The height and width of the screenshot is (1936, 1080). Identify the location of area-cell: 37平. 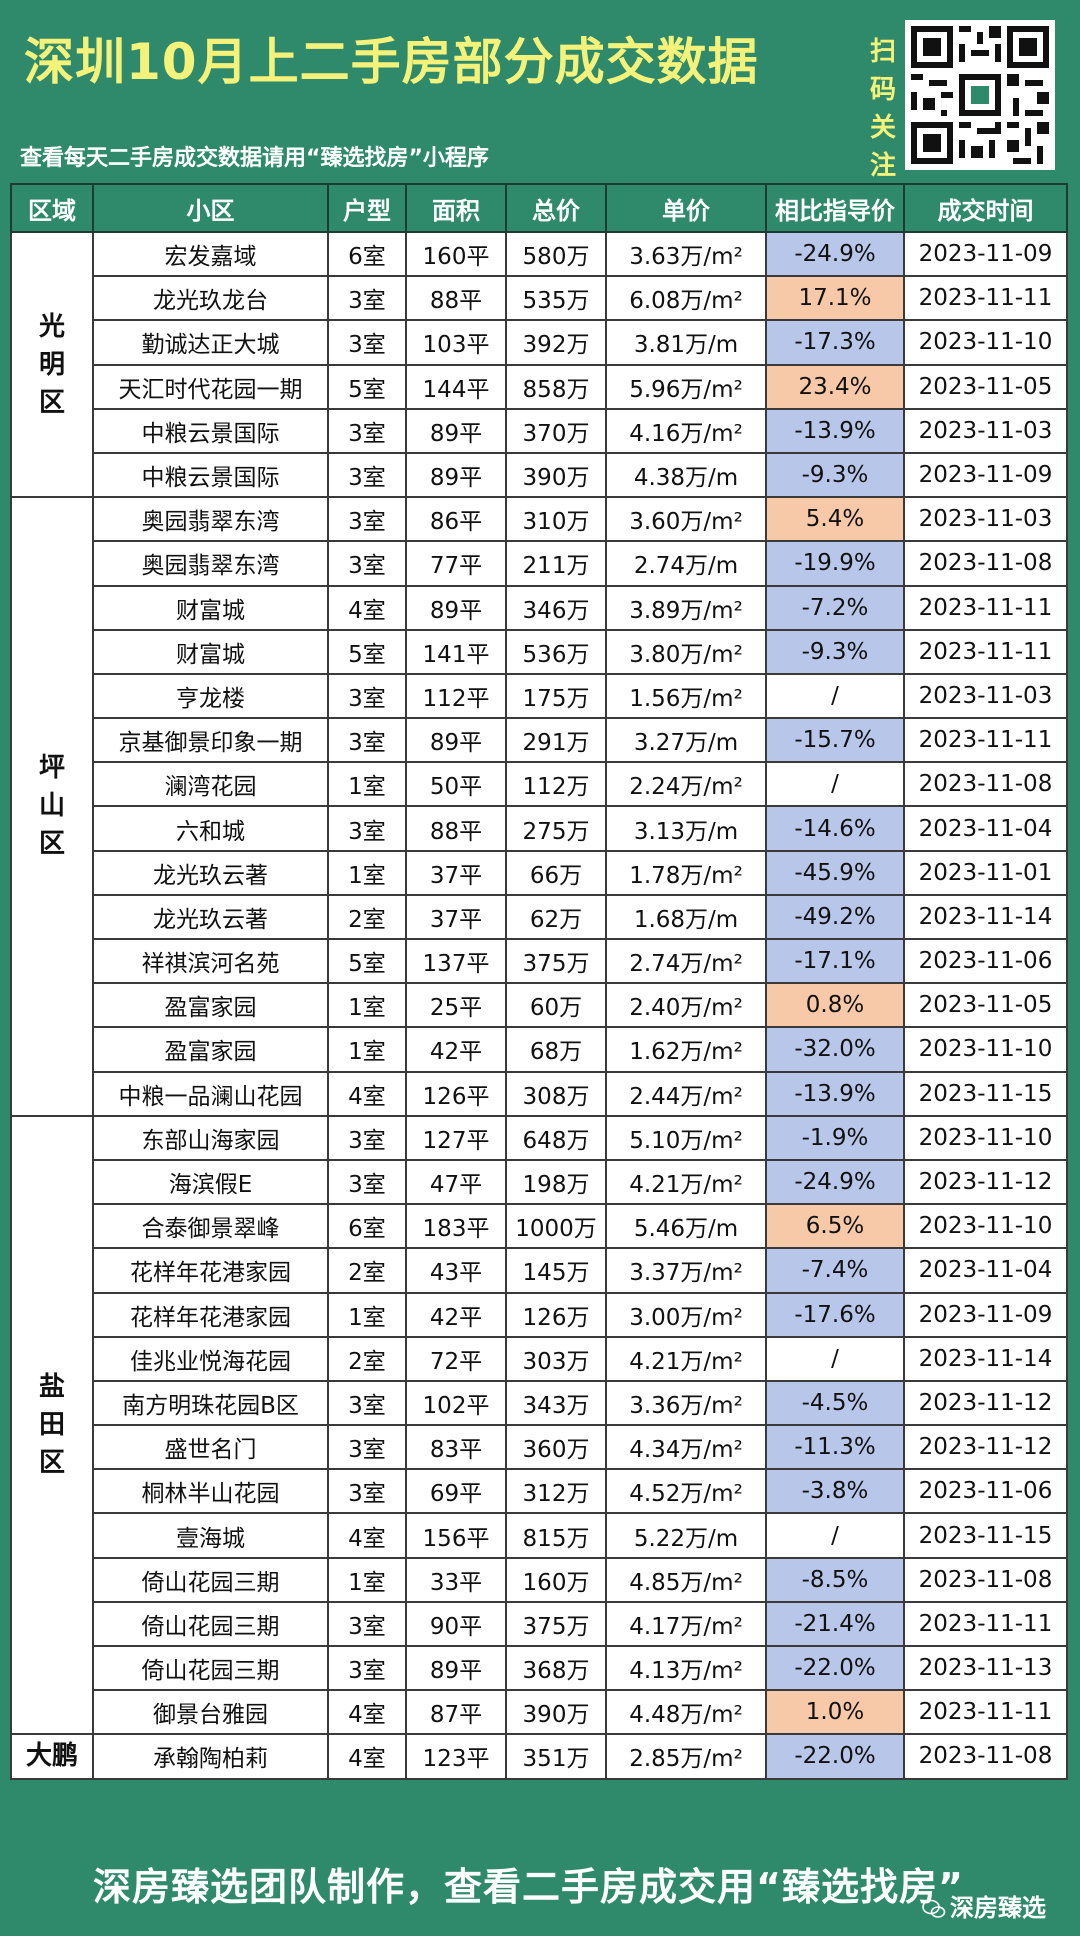
(456, 872).